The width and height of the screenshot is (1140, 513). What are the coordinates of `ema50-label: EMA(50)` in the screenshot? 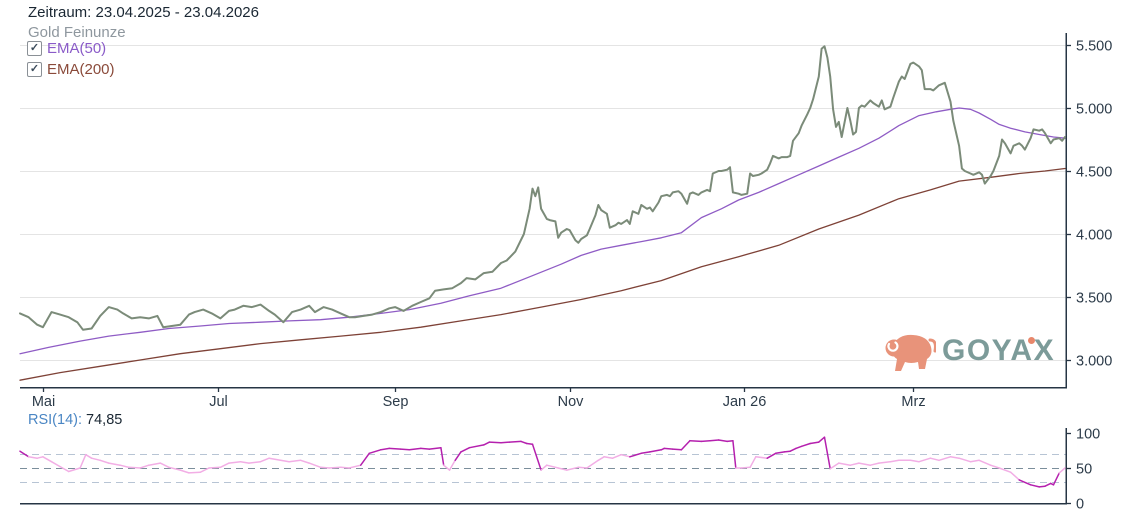 It's located at (77, 48).